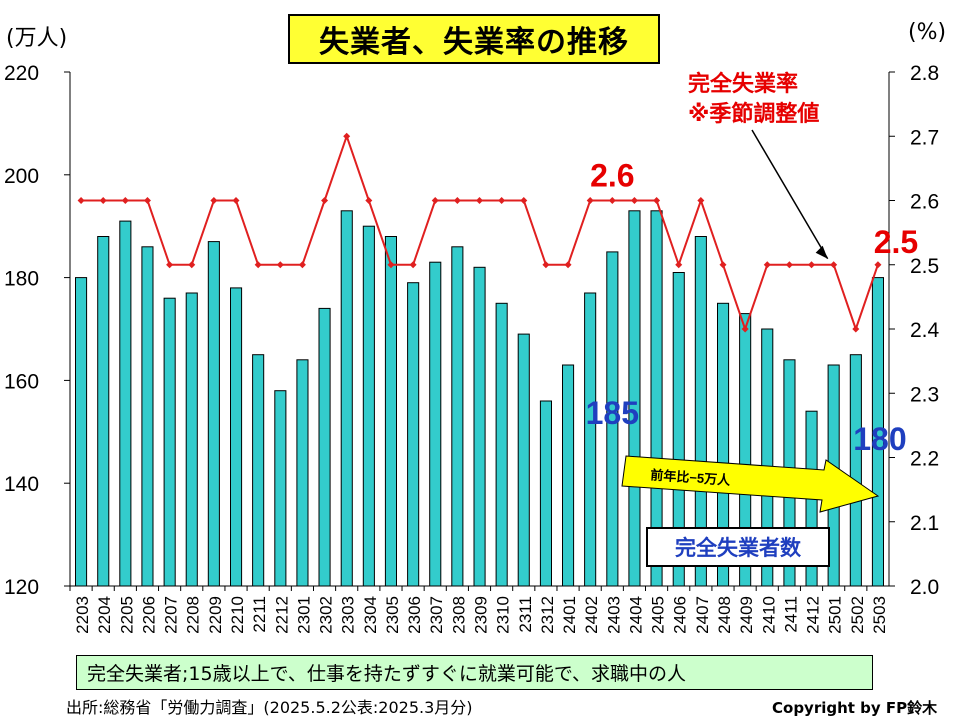 Image resolution: width=960 pixels, height=720 pixels. What do you see at coordinates (702, 615) in the screenshot?
I see `x-tick-label-2407: 2407` at bounding box center [702, 615].